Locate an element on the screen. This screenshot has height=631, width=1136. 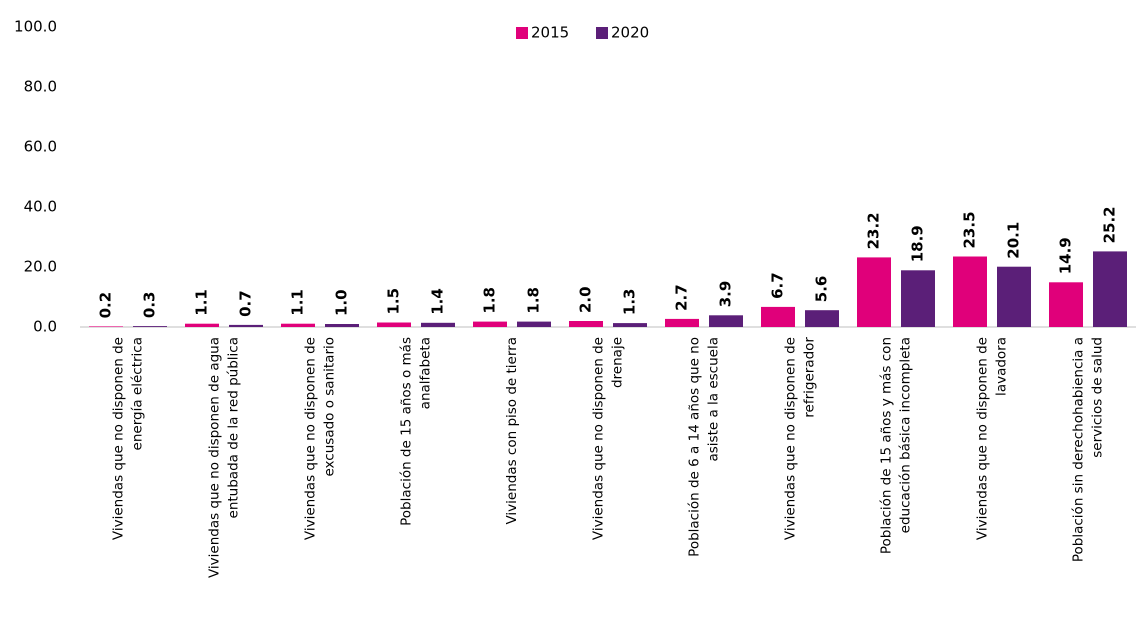
legend-label: 2020 is located at coordinates (630, 33).